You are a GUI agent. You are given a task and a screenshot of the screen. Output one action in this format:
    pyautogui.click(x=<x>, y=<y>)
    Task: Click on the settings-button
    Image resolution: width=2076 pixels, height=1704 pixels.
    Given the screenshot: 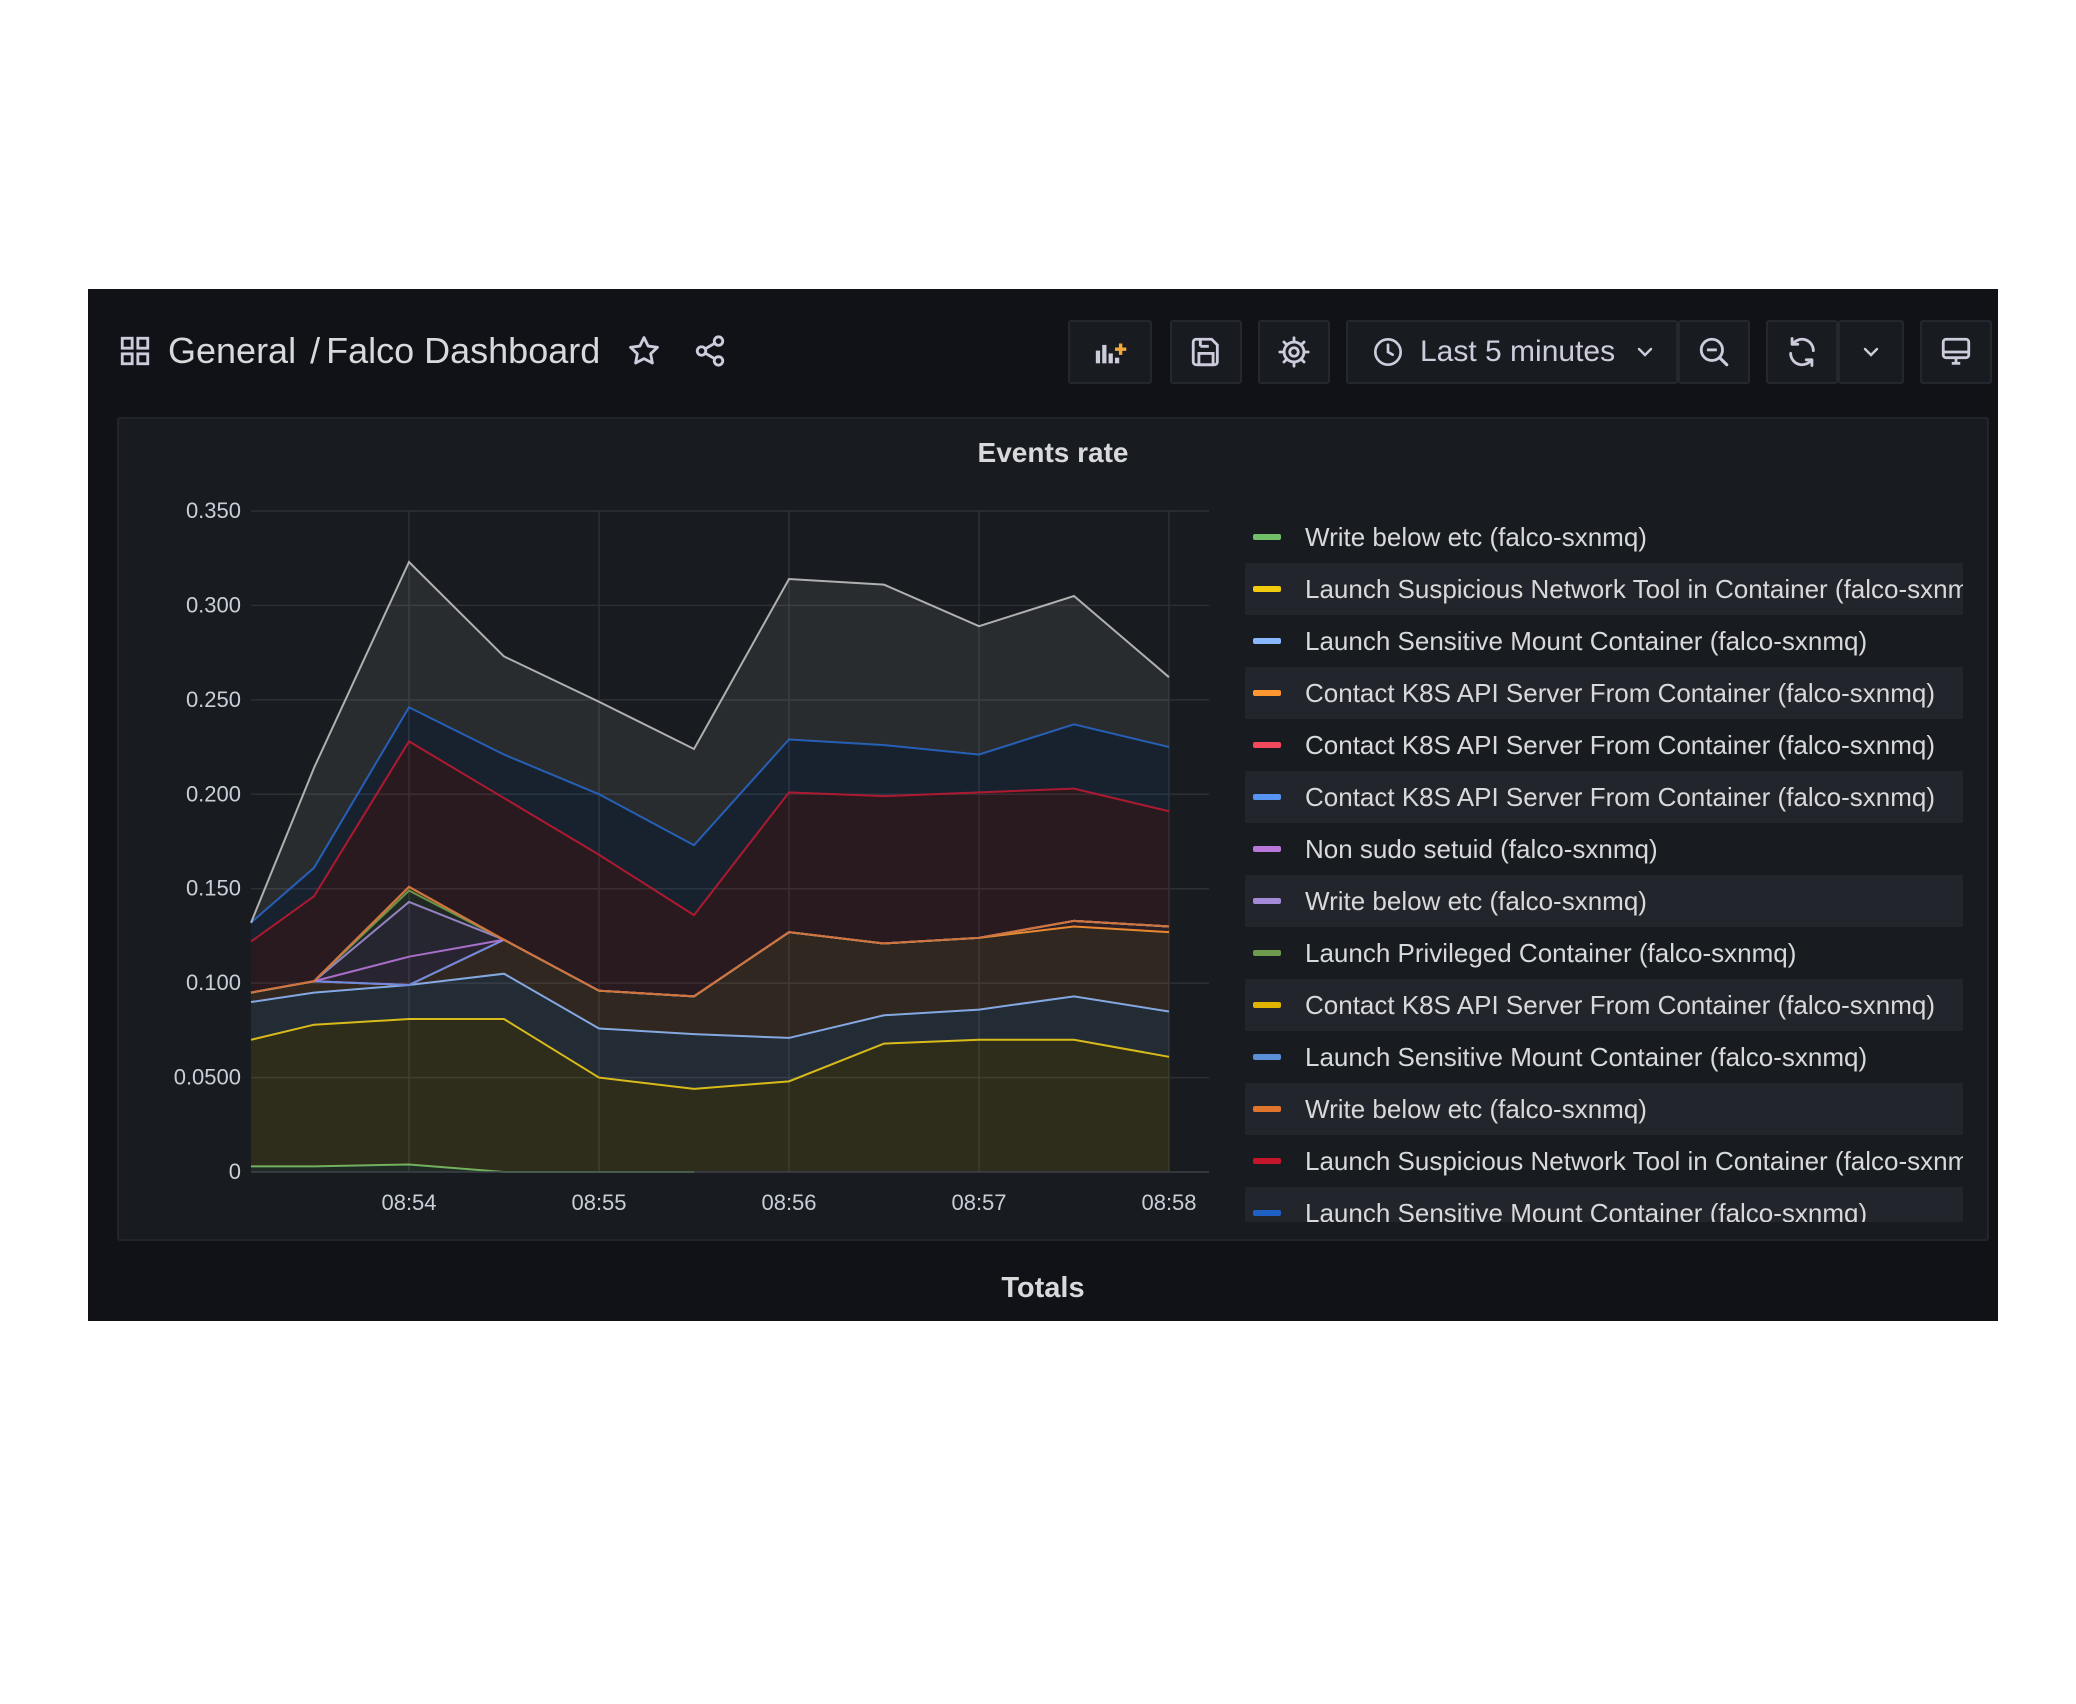 What is the action you would take?
    pyautogui.click(x=1294, y=352)
    